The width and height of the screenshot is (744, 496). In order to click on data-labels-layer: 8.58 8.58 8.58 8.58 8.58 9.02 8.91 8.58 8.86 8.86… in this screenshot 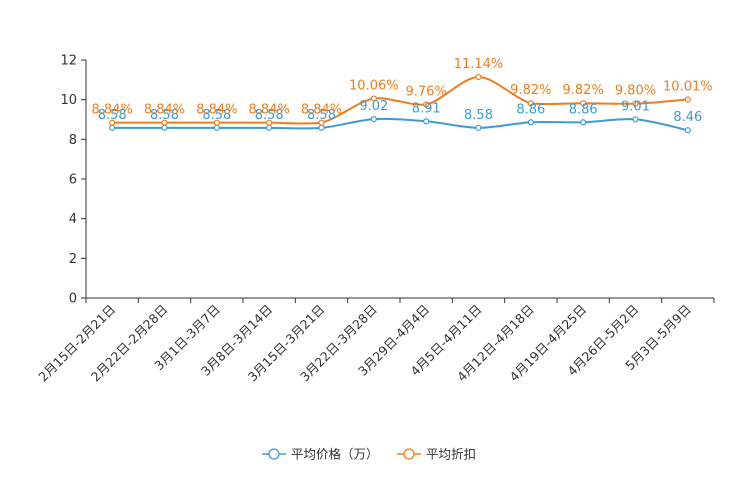, I will do `click(402, 91)`.